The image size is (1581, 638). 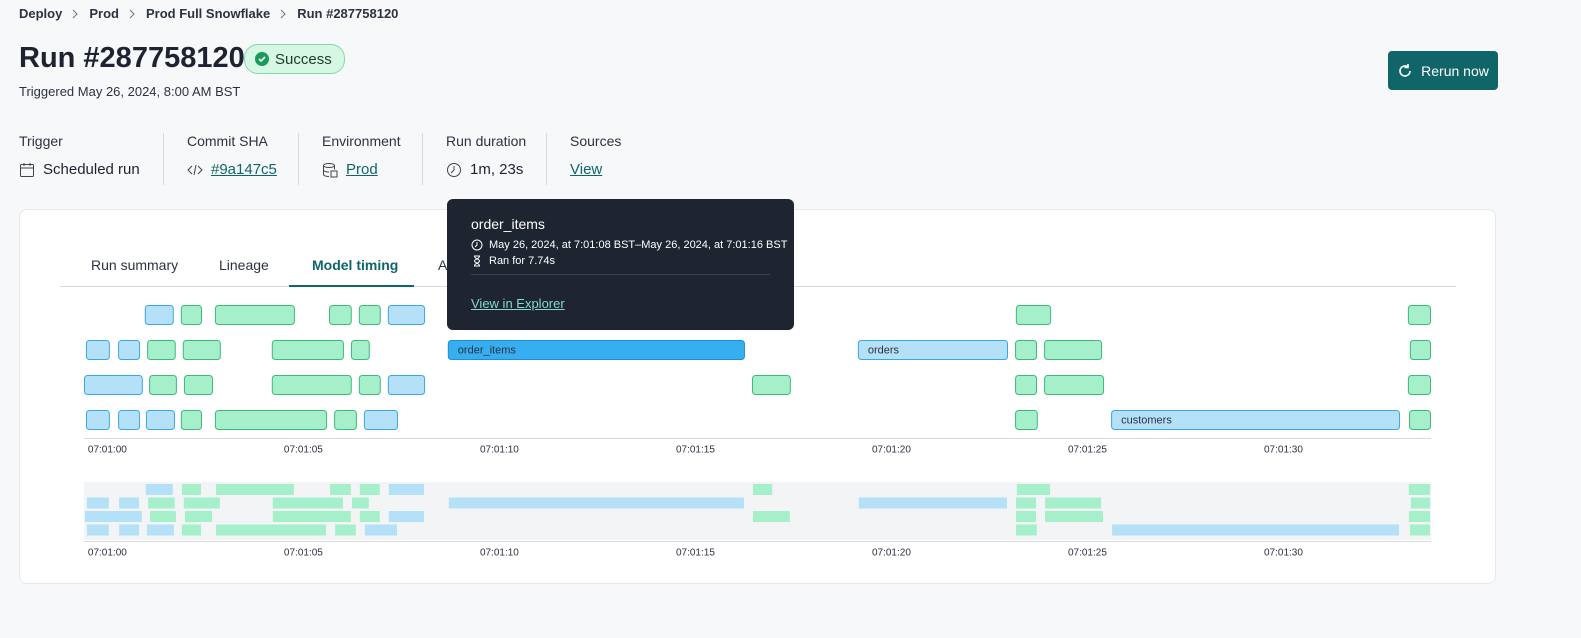 I want to click on tooltip-duration: Ran for 7.74s, so click(x=522, y=261).